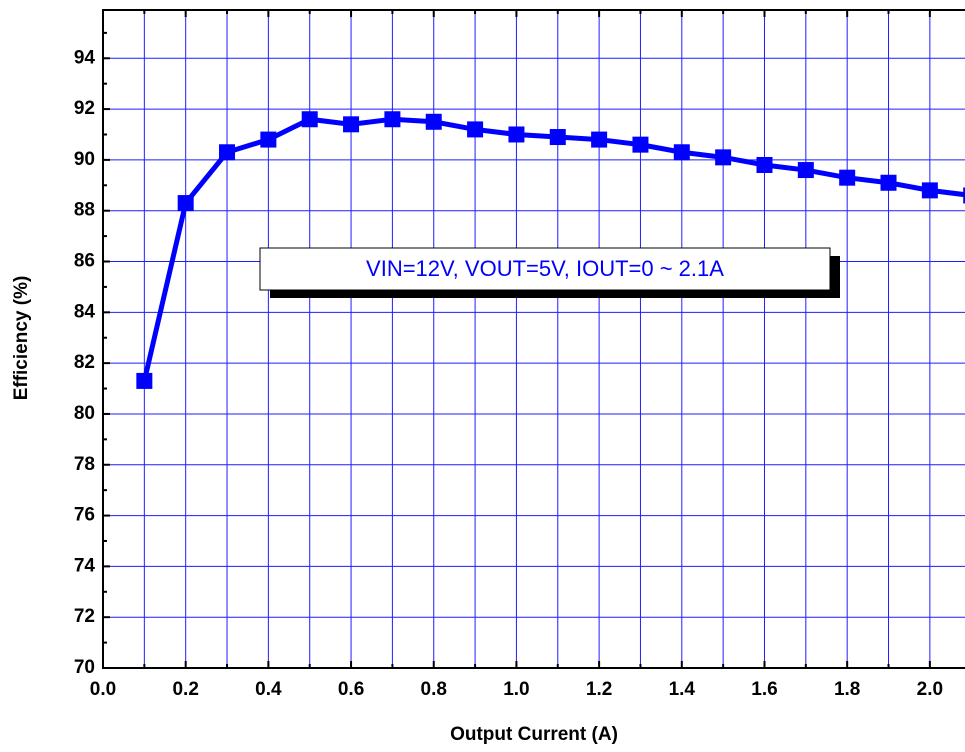 The height and width of the screenshot is (752, 965). What do you see at coordinates (84, 616) in the screenshot?
I see `y-tick-label: 72` at bounding box center [84, 616].